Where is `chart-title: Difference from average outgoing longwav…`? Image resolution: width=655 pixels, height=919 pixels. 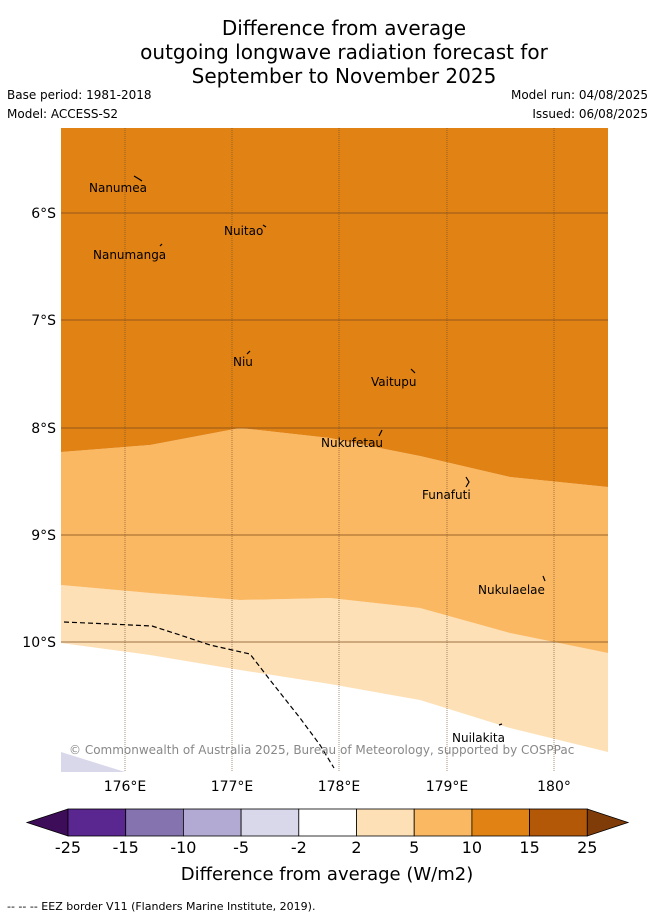 chart-title: Difference from average outgoing longwav… is located at coordinates (327, 52).